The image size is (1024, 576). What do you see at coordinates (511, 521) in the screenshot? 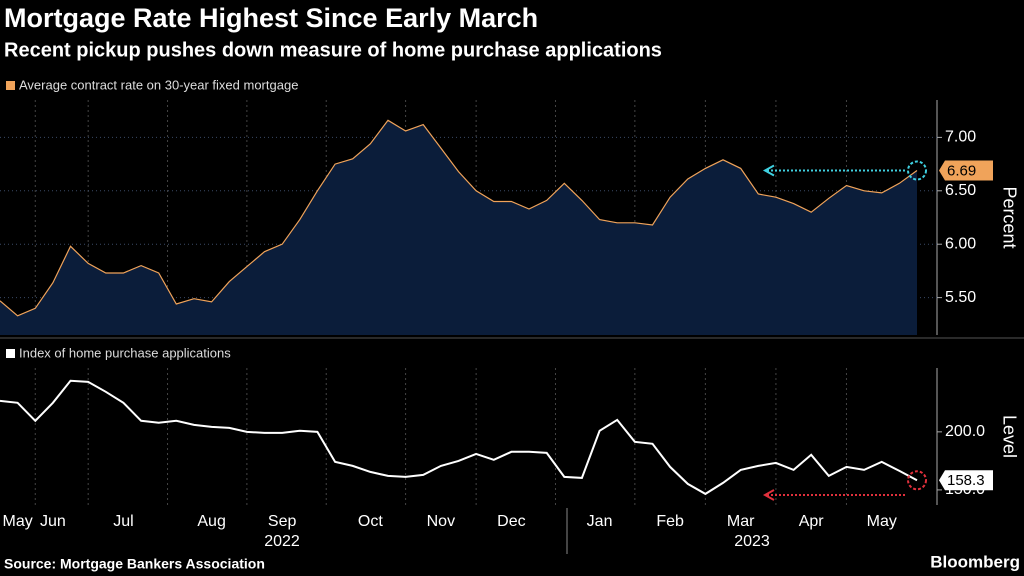
I see `x-tick-label: Dec` at bounding box center [511, 521].